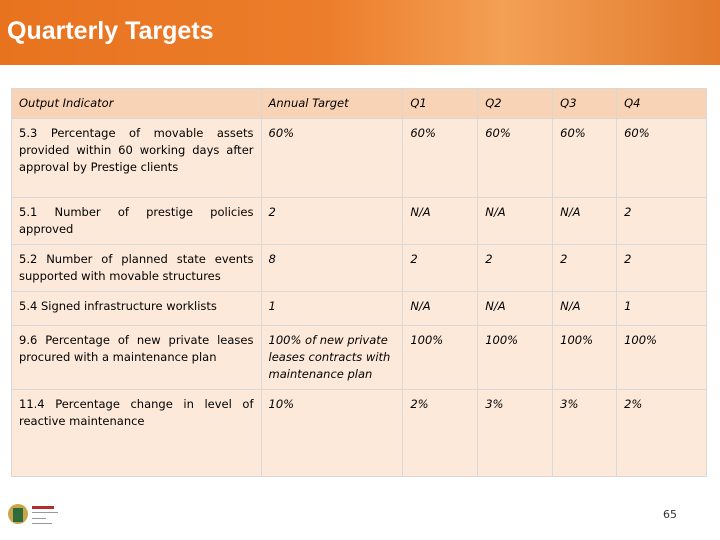 The height and width of the screenshot is (540, 720). Describe the element at coordinates (332, 268) in the screenshot. I see `table-cell: 8` at that location.